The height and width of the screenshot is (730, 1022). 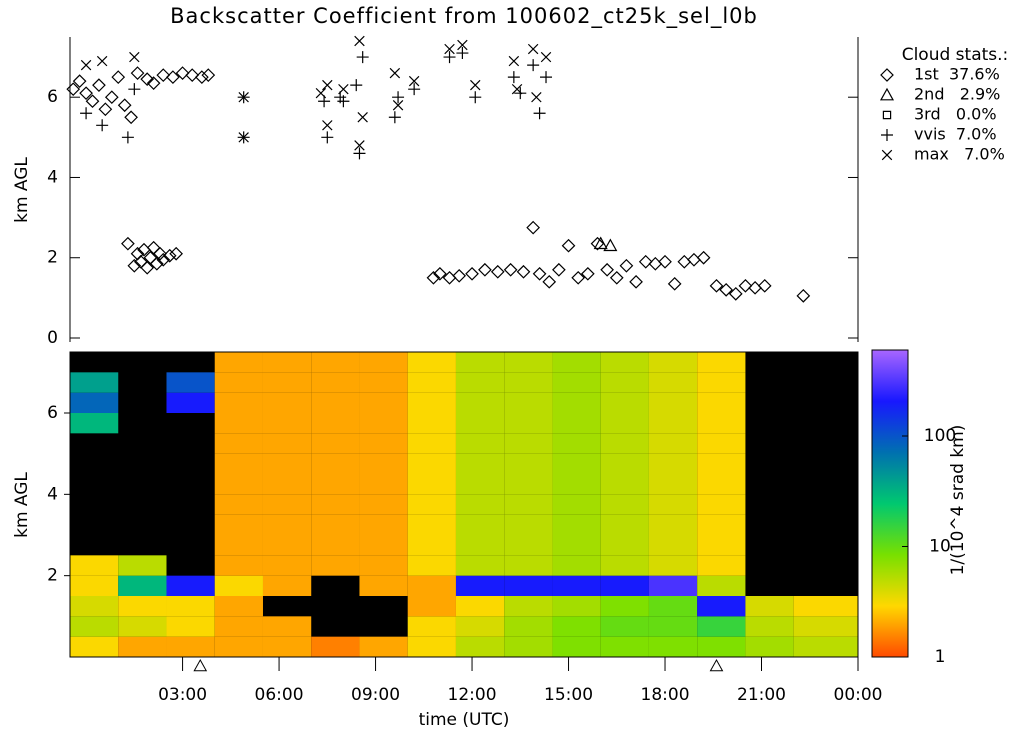 I want to click on legend-marker, so click(x=887, y=155).